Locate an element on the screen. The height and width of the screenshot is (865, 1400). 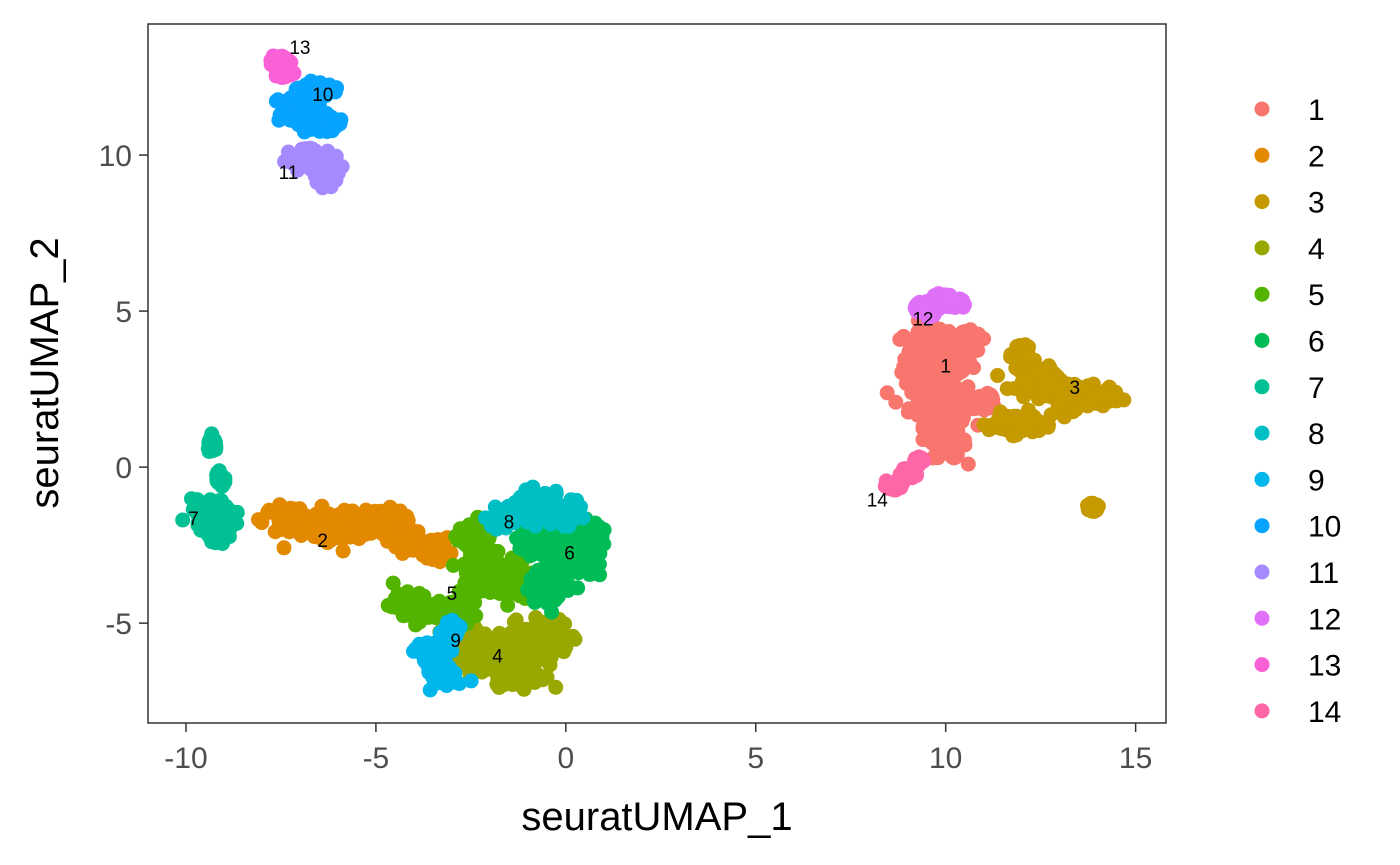
cluster-label-9: 9 is located at coordinates (455, 641).